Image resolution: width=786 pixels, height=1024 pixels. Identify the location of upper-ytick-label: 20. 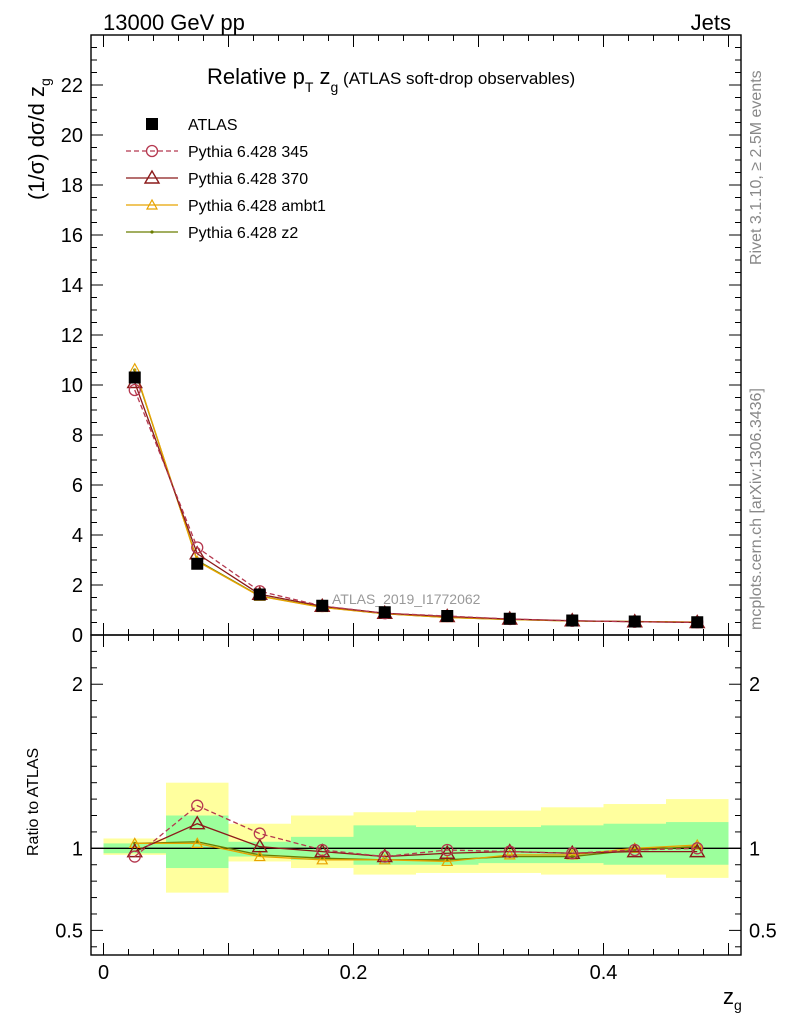
(72, 136).